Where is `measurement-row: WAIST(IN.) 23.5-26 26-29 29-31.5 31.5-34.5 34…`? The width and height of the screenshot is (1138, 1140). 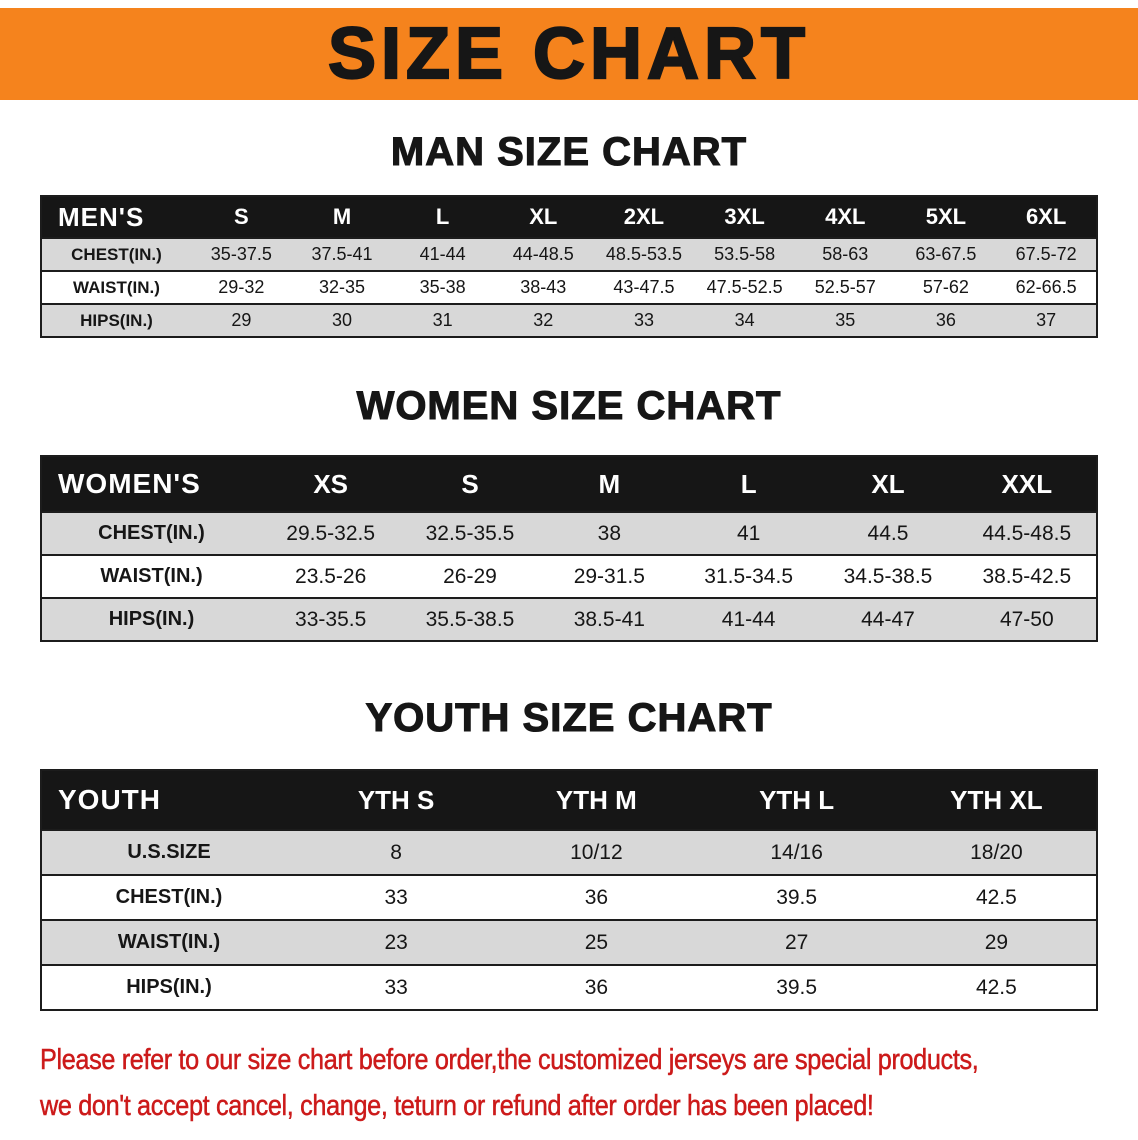
measurement-row: WAIST(IN.) 23.5-26 26-29 29-31.5 31.5-34.5 34… is located at coordinates (569, 576).